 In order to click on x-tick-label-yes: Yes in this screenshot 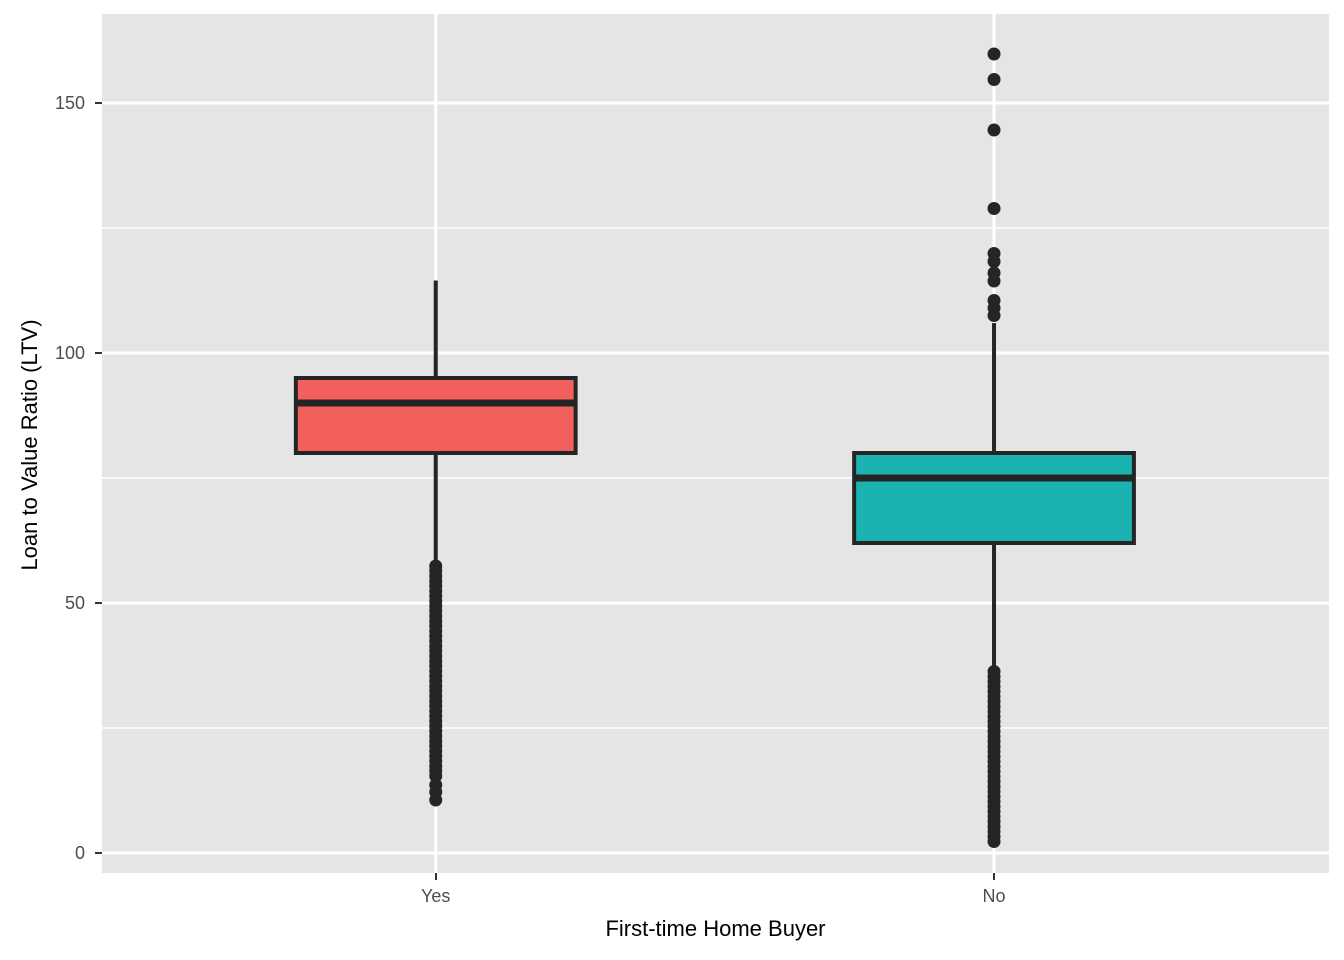, I will do `click(436, 896)`.